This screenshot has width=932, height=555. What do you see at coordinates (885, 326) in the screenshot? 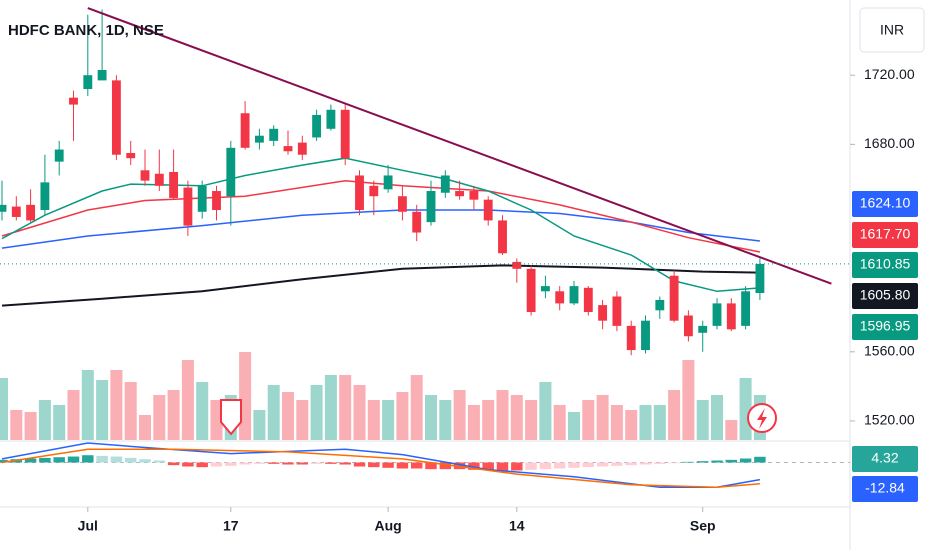
I see `price-tag-label: 1596.95` at bounding box center [885, 326].